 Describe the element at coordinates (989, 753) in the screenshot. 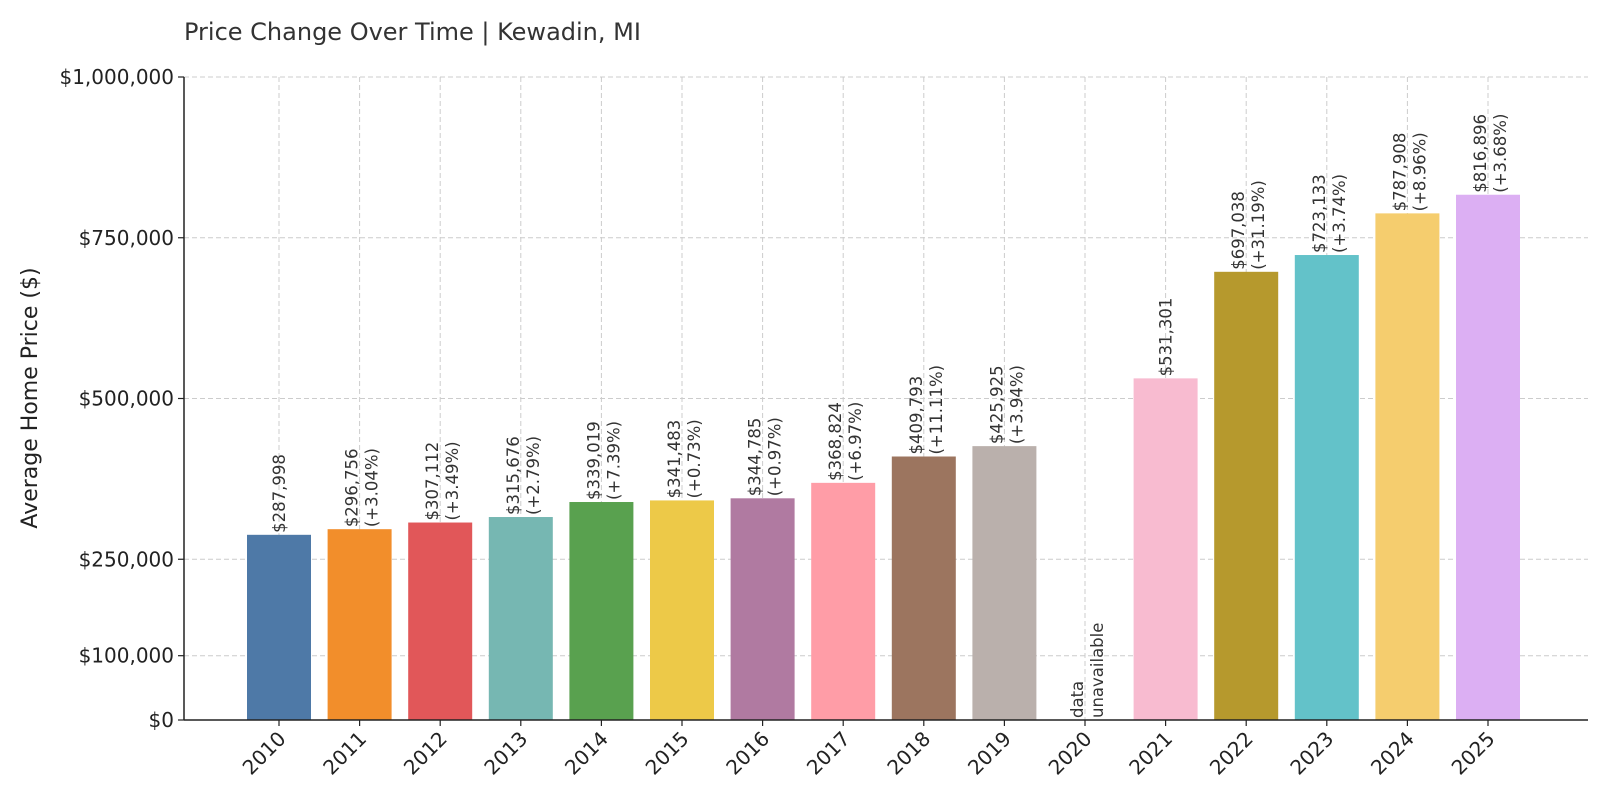

I see `x-tick-label: 2019` at that location.